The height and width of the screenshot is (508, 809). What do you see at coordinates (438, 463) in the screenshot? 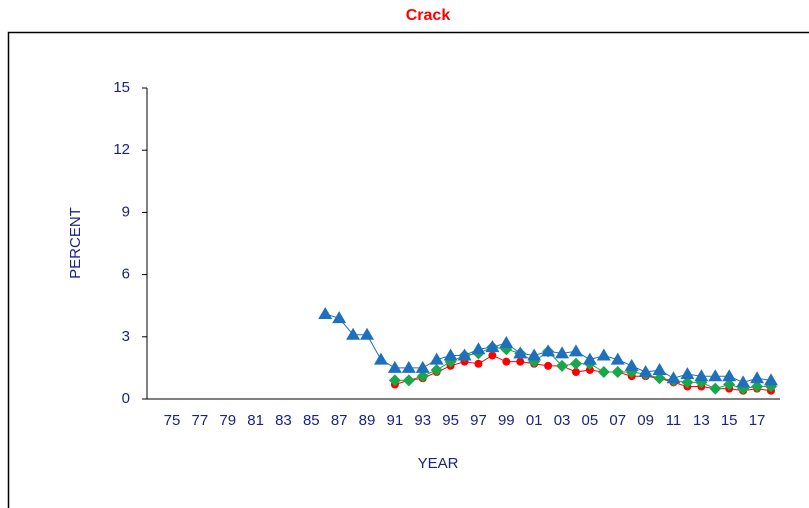
I see `x-axis-label: YEAR` at bounding box center [438, 463].